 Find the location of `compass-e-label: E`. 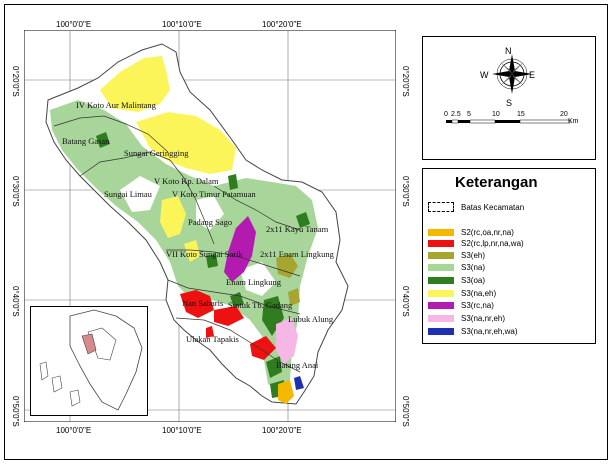

compass-e-label: E is located at coordinates (532, 75).